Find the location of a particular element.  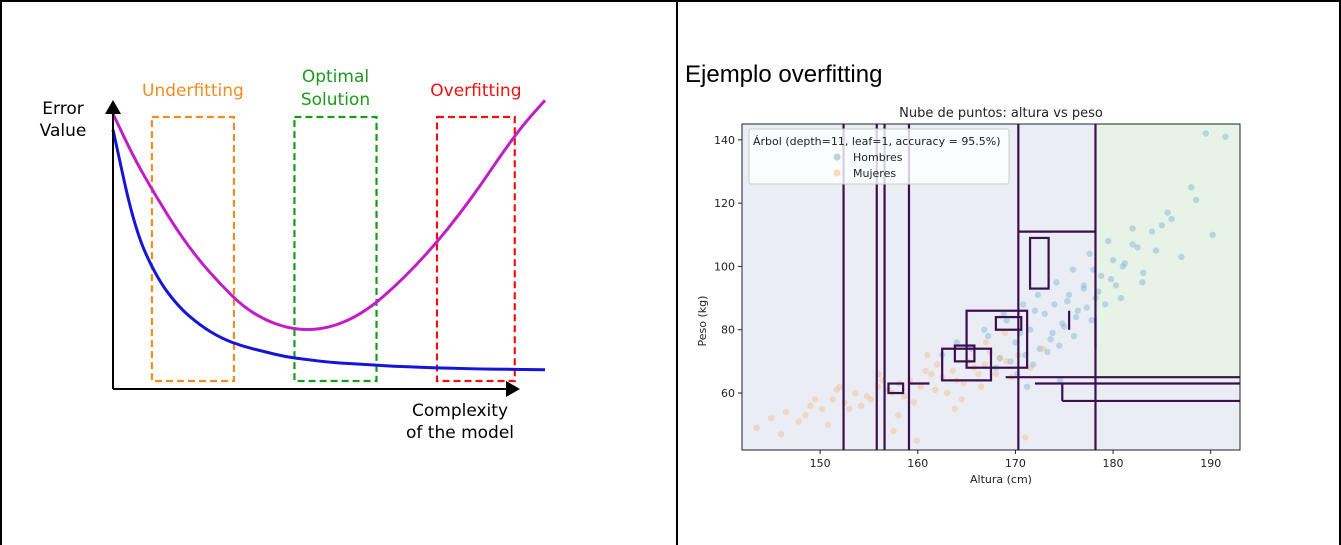

region-label-2-0: Overfitting is located at coordinates (475, 91).